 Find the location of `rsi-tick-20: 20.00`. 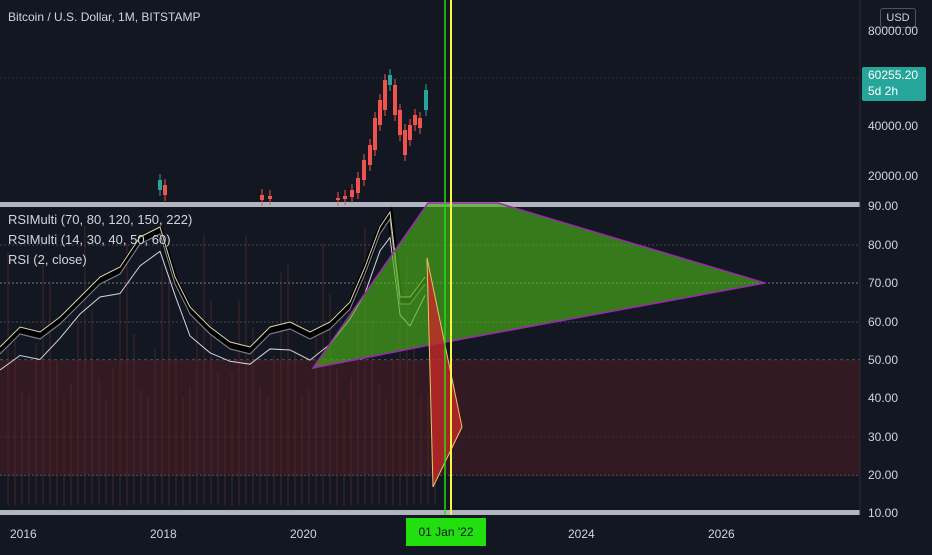

rsi-tick-20: 20.00 is located at coordinates (883, 475).